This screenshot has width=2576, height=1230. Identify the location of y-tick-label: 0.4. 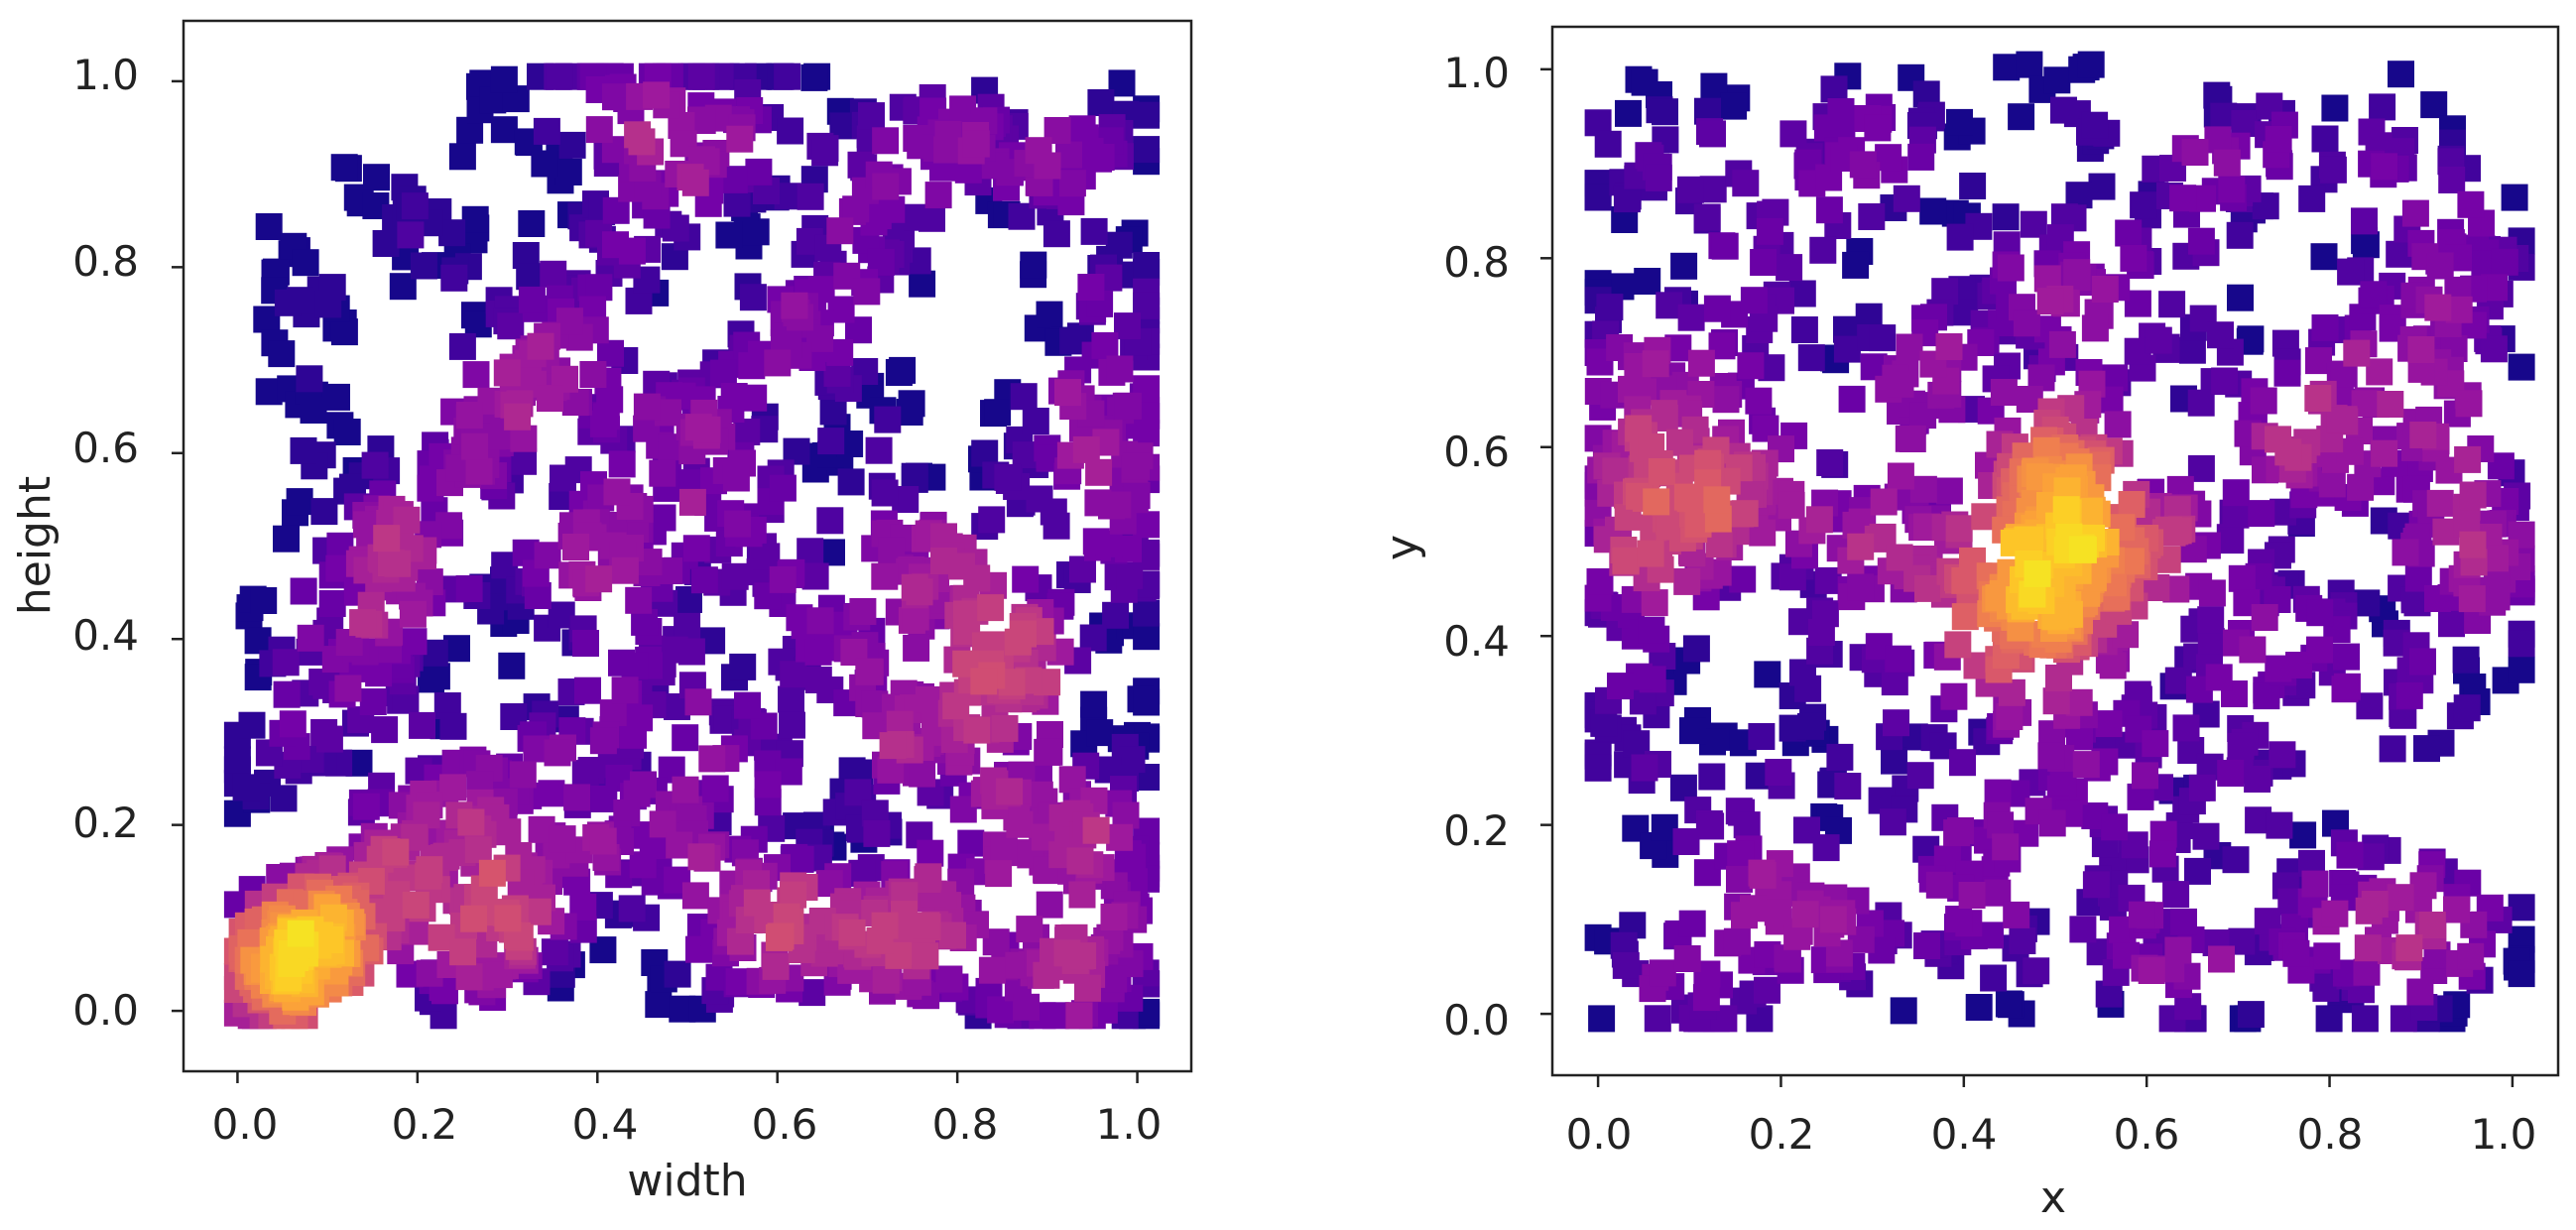
(105, 635).